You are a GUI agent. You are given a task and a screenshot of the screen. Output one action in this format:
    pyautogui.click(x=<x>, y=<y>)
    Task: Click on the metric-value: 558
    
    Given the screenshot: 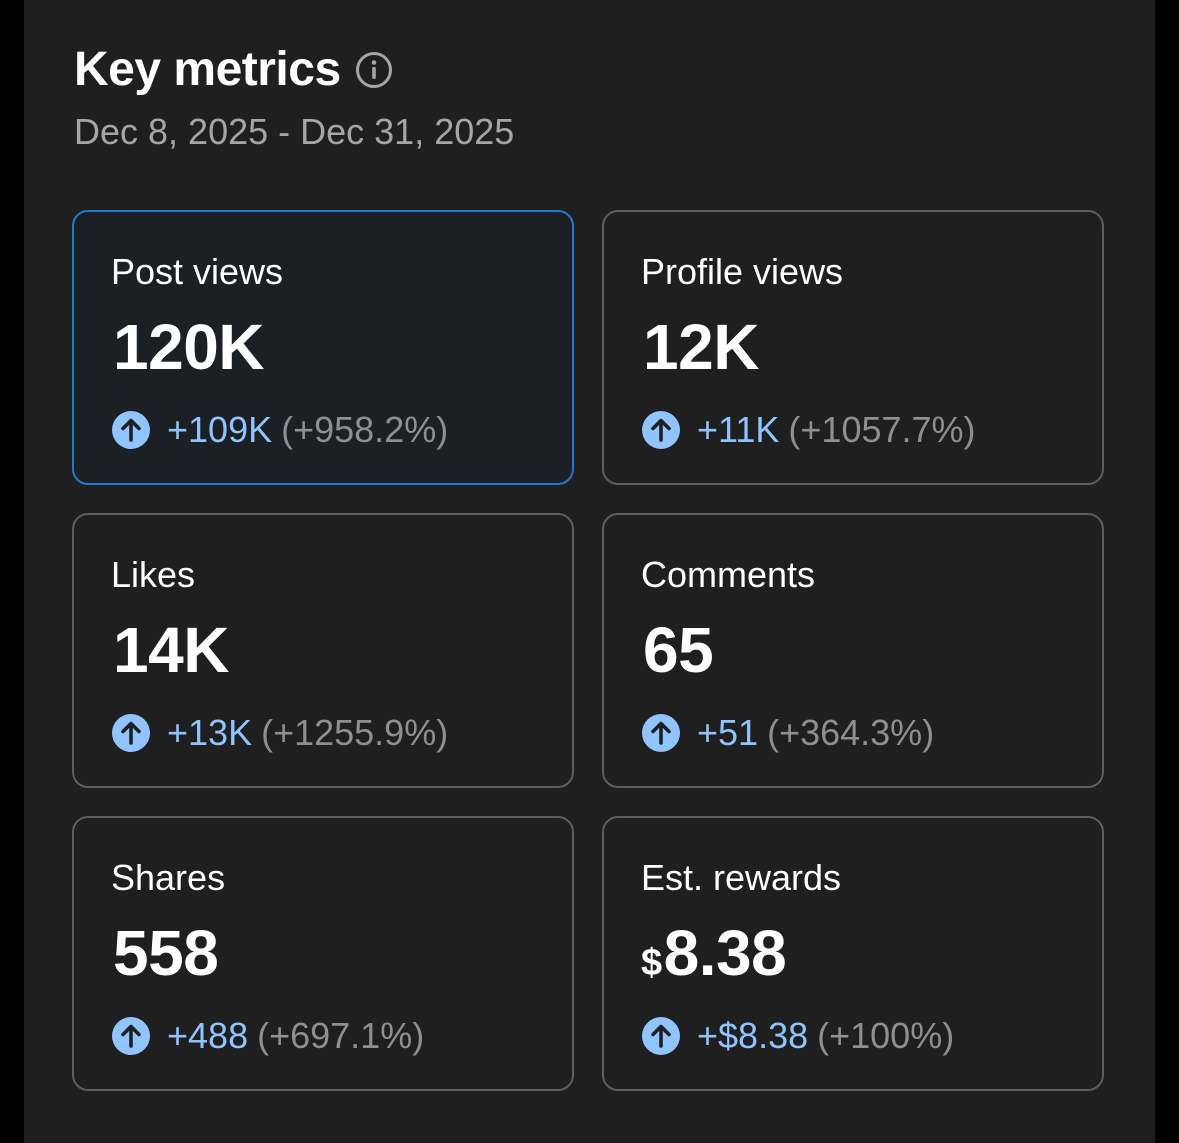 What is the action you would take?
    pyautogui.click(x=165, y=957)
    